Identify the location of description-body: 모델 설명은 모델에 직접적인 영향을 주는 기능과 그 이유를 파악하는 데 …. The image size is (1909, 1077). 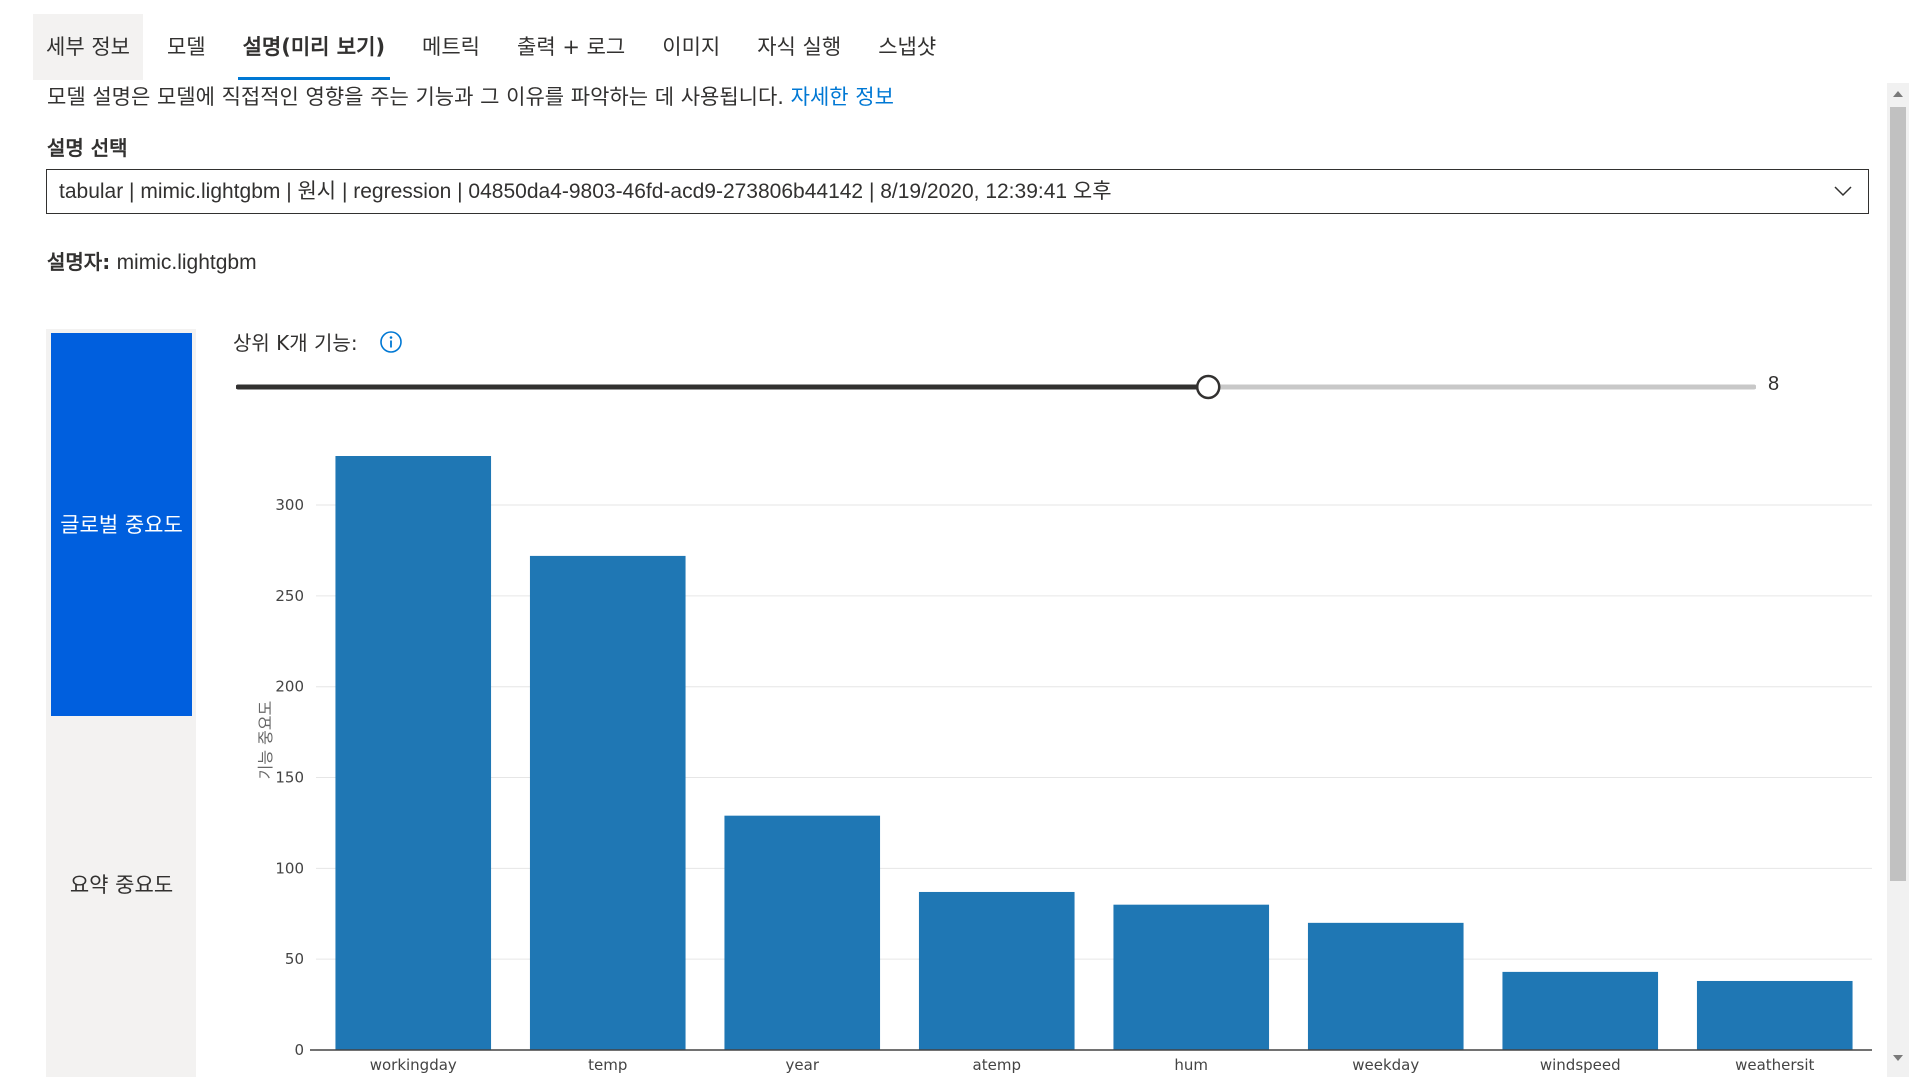
(415, 97).